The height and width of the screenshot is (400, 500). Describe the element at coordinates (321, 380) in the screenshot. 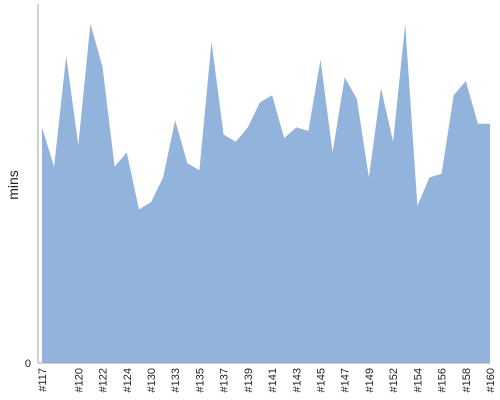

I see `x-tick-label-145: #145` at that location.